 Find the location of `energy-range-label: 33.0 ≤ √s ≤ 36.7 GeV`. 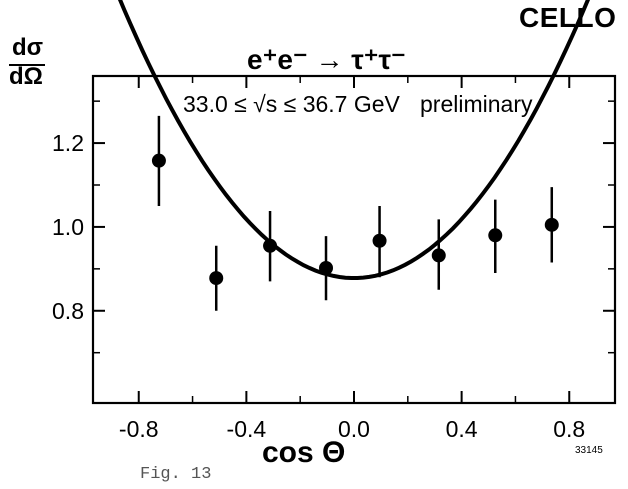

energy-range-label: 33.0 ≤ √s ≤ 36.7 GeV is located at coordinates (291, 104).